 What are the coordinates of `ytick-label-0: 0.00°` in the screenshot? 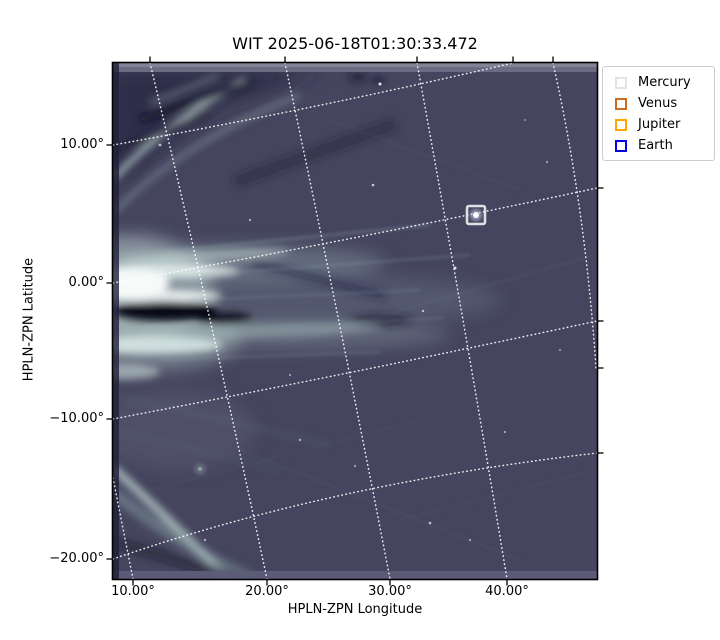 It's located at (86, 282).